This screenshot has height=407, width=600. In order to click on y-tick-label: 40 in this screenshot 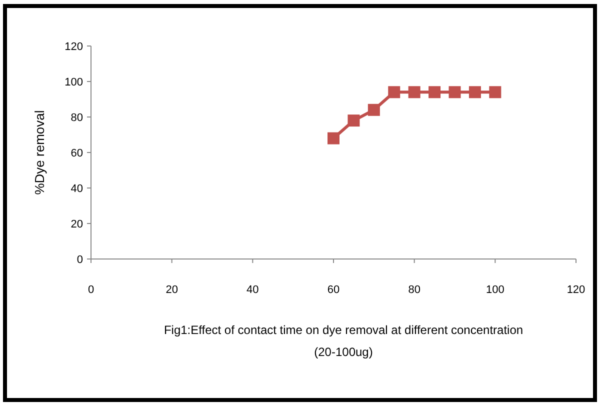, I will do `click(76, 188)`.